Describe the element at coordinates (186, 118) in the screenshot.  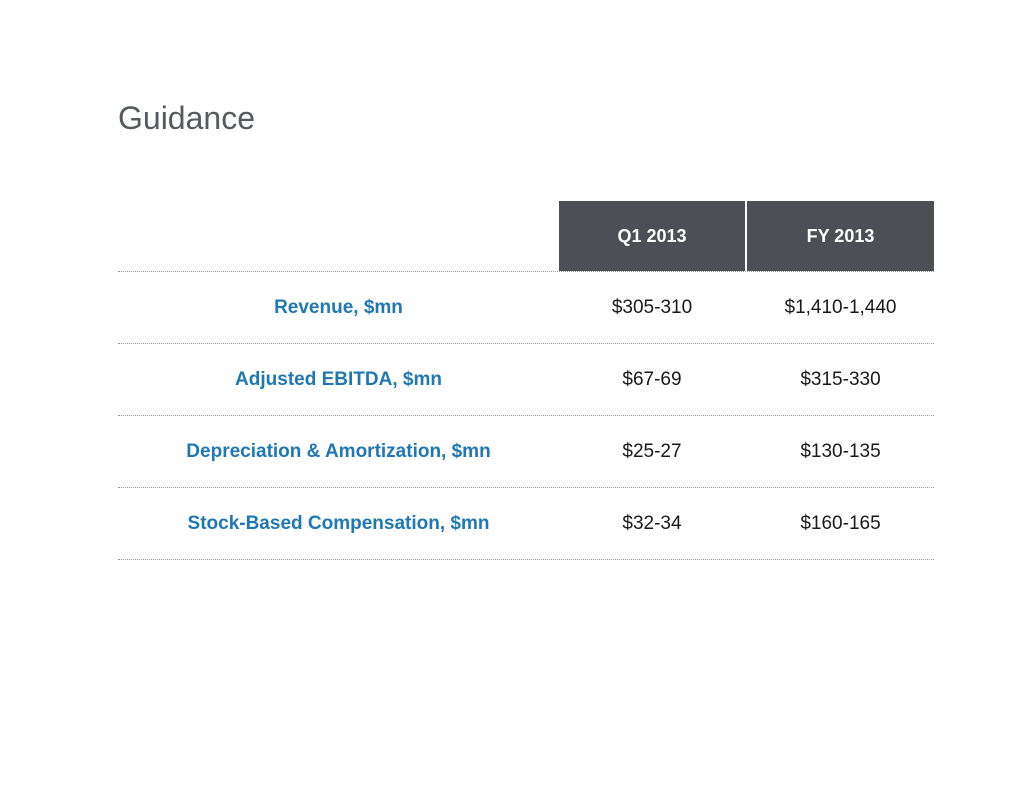
I see `page-title: Guidance` at that location.